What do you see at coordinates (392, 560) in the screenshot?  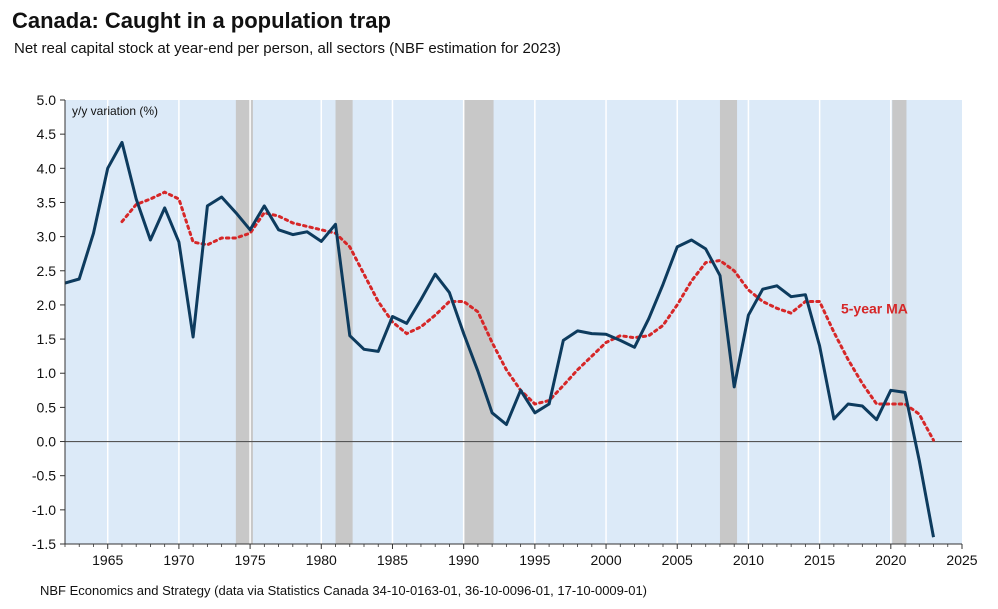 I see `x-tick-label: 1985` at bounding box center [392, 560].